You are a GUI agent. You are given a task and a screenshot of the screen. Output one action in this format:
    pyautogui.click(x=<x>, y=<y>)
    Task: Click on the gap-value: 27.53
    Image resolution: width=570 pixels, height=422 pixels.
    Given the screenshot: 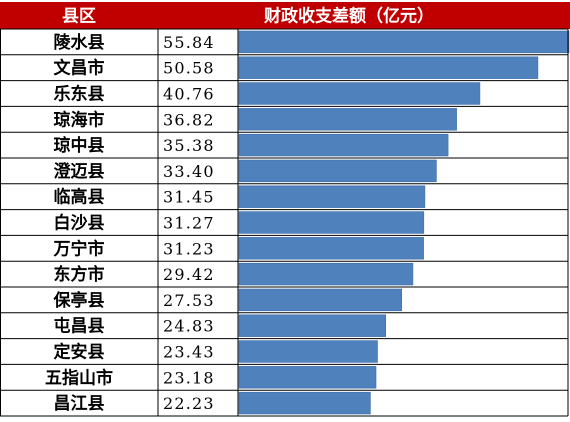 What is the action you would take?
    pyautogui.click(x=189, y=300)
    